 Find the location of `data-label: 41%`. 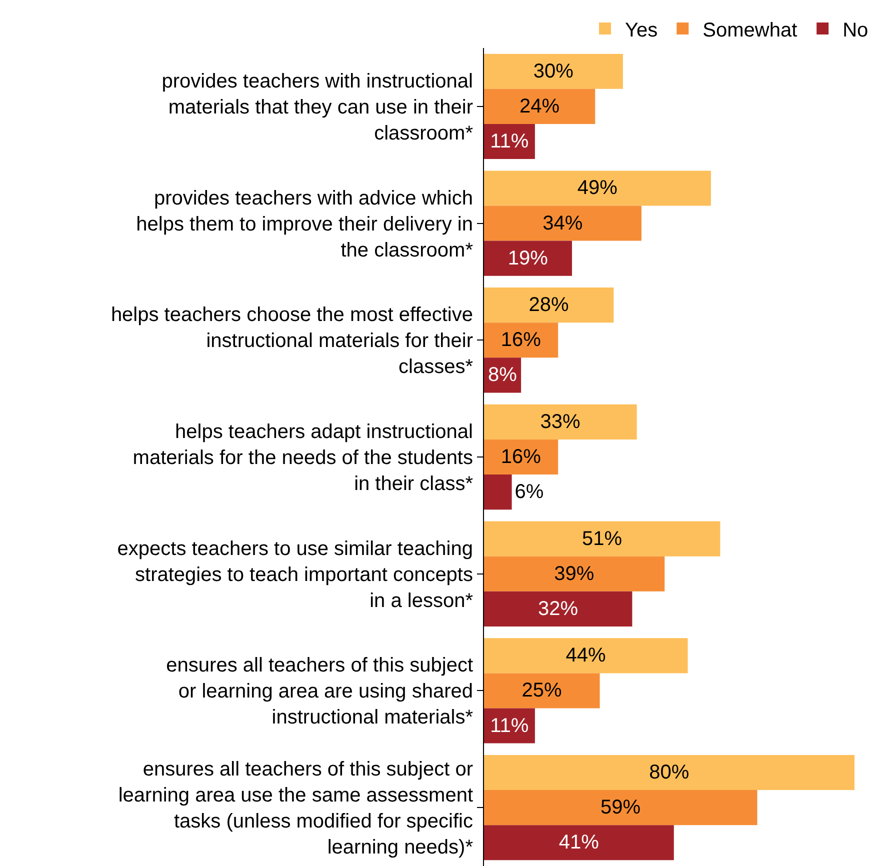

data-label: 41% is located at coordinates (579, 843).